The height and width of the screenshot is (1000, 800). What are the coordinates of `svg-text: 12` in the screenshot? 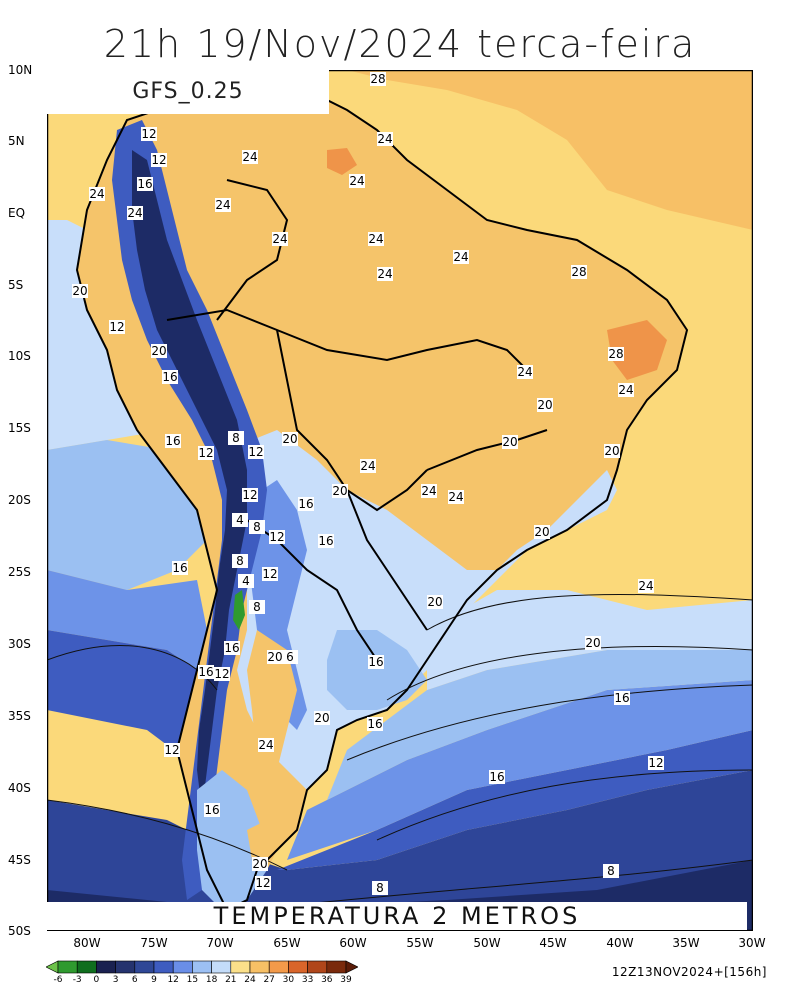 It's located at (158, 160).